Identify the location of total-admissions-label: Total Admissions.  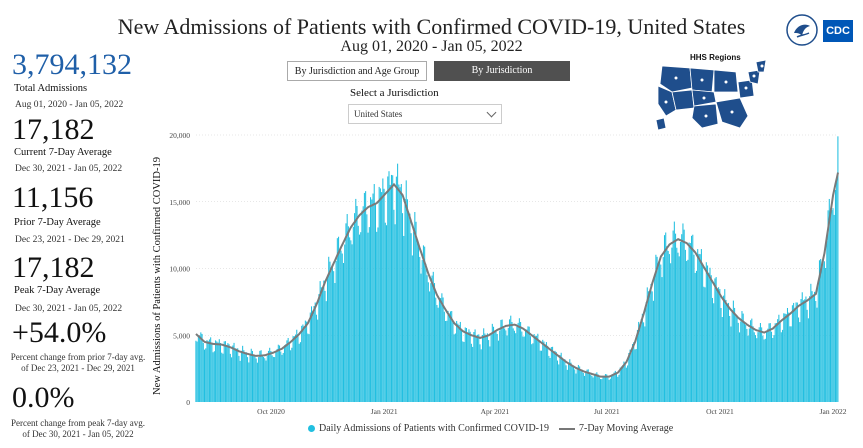
(51, 88).